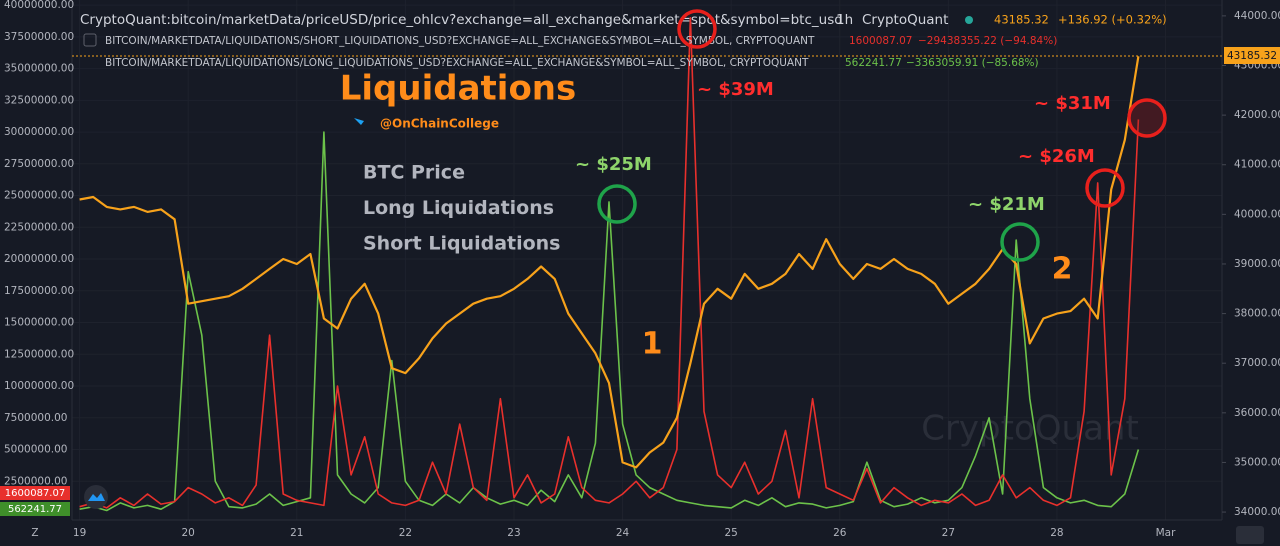 This screenshot has width=1280, height=546. Describe the element at coordinates (1006, 204) in the screenshot. I see `callout: ~ $21M` at that location.